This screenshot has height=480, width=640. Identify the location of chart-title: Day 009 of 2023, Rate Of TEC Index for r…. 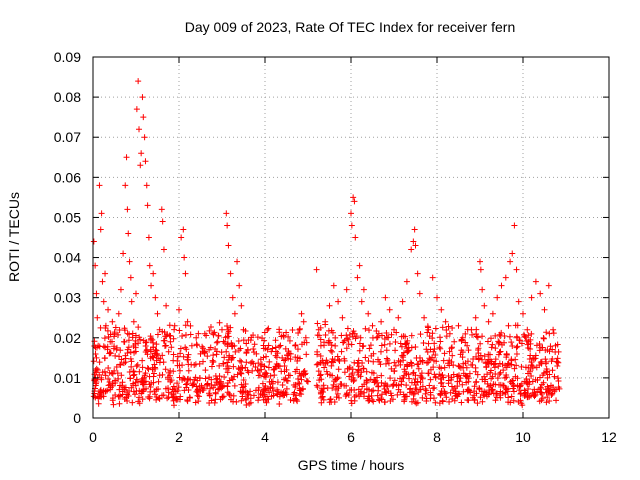
(350, 27).